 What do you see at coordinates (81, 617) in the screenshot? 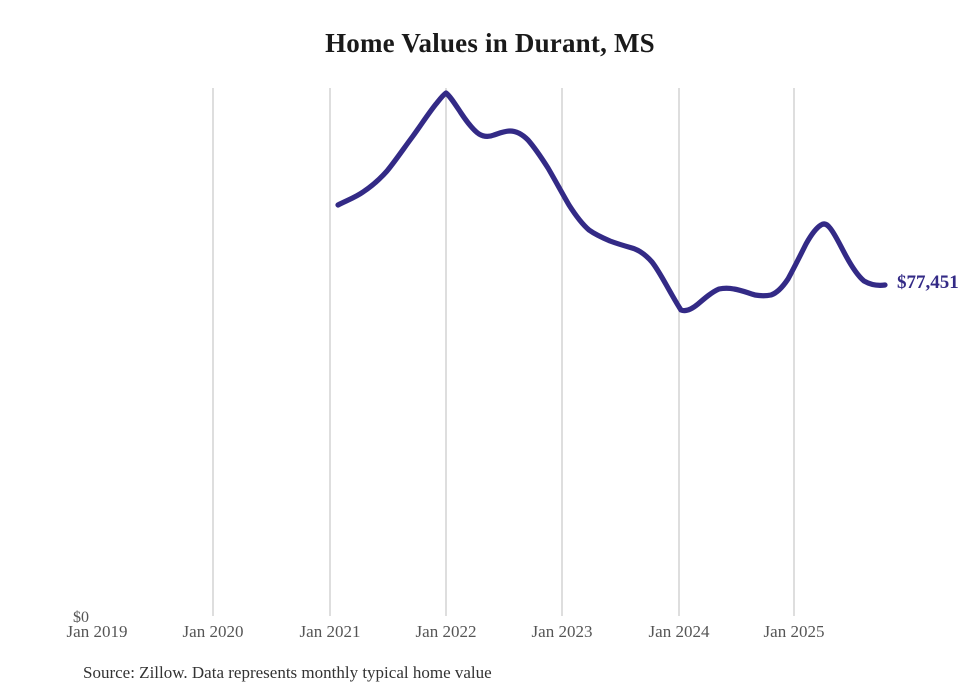
I see `y-axis-tick-label-zero: $0` at bounding box center [81, 617].